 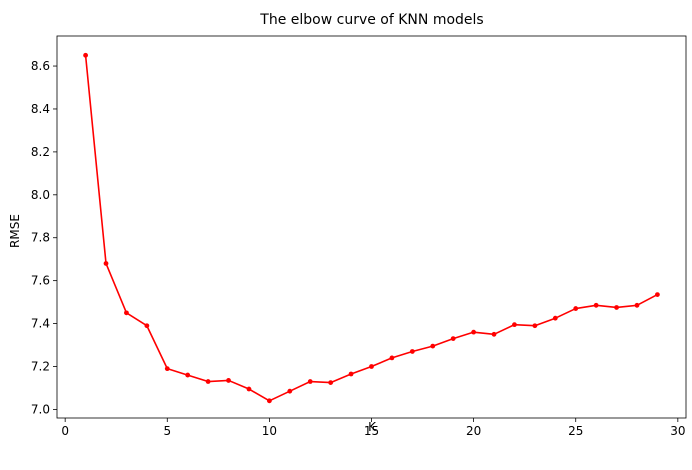 What do you see at coordinates (40, 238) in the screenshot?
I see `y-tick-label: 7.8` at bounding box center [40, 238].